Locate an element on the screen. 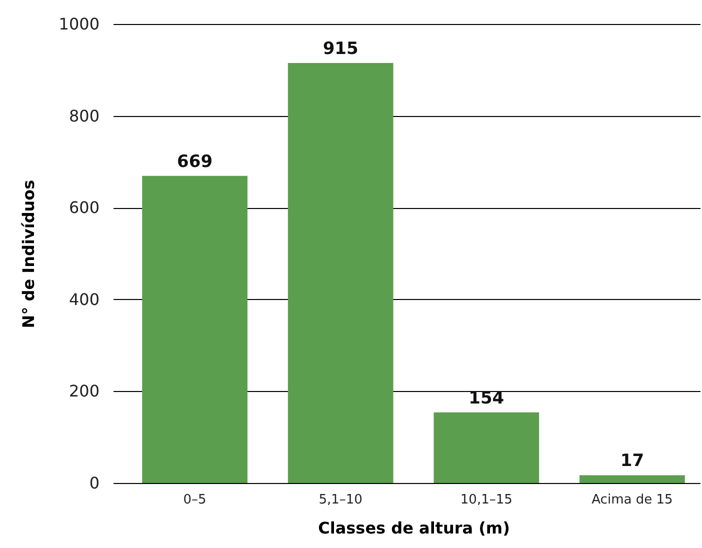  y-axis-title: N° de Indivíduos is located at coordinates (28, 254).